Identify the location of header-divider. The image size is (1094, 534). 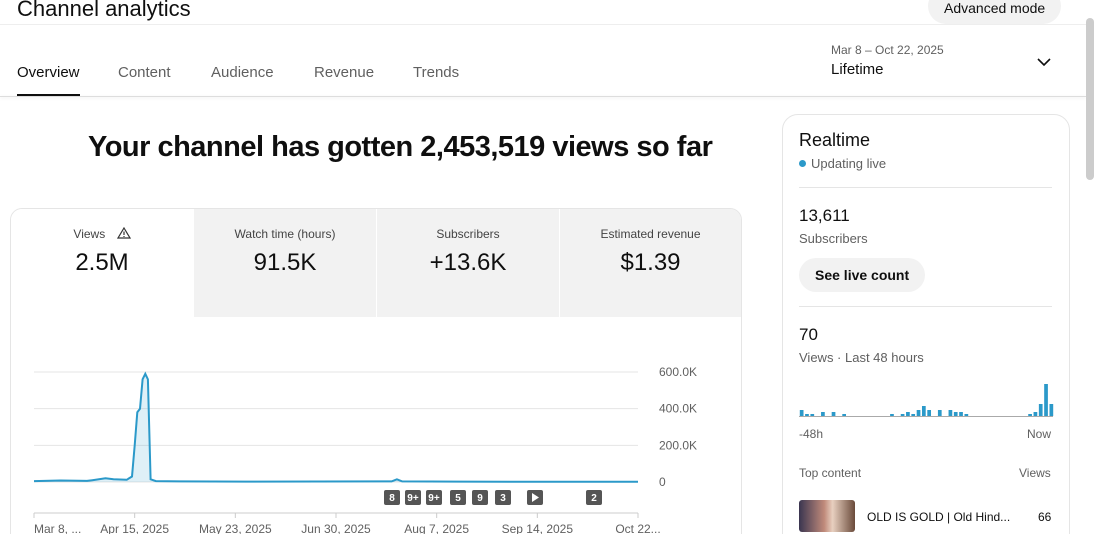
(543, 96).